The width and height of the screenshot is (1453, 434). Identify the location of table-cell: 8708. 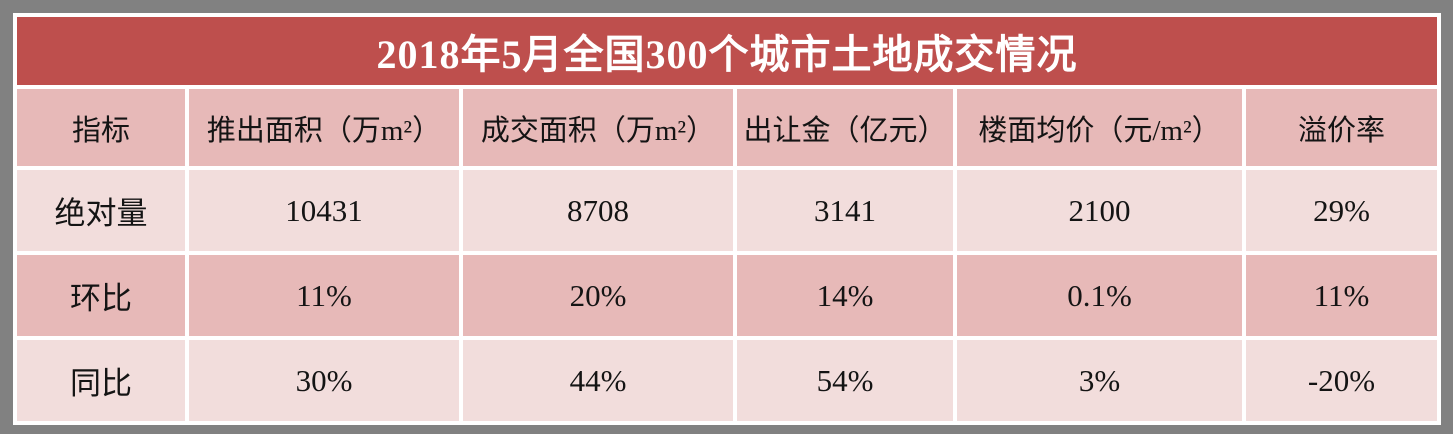
(598, 210).